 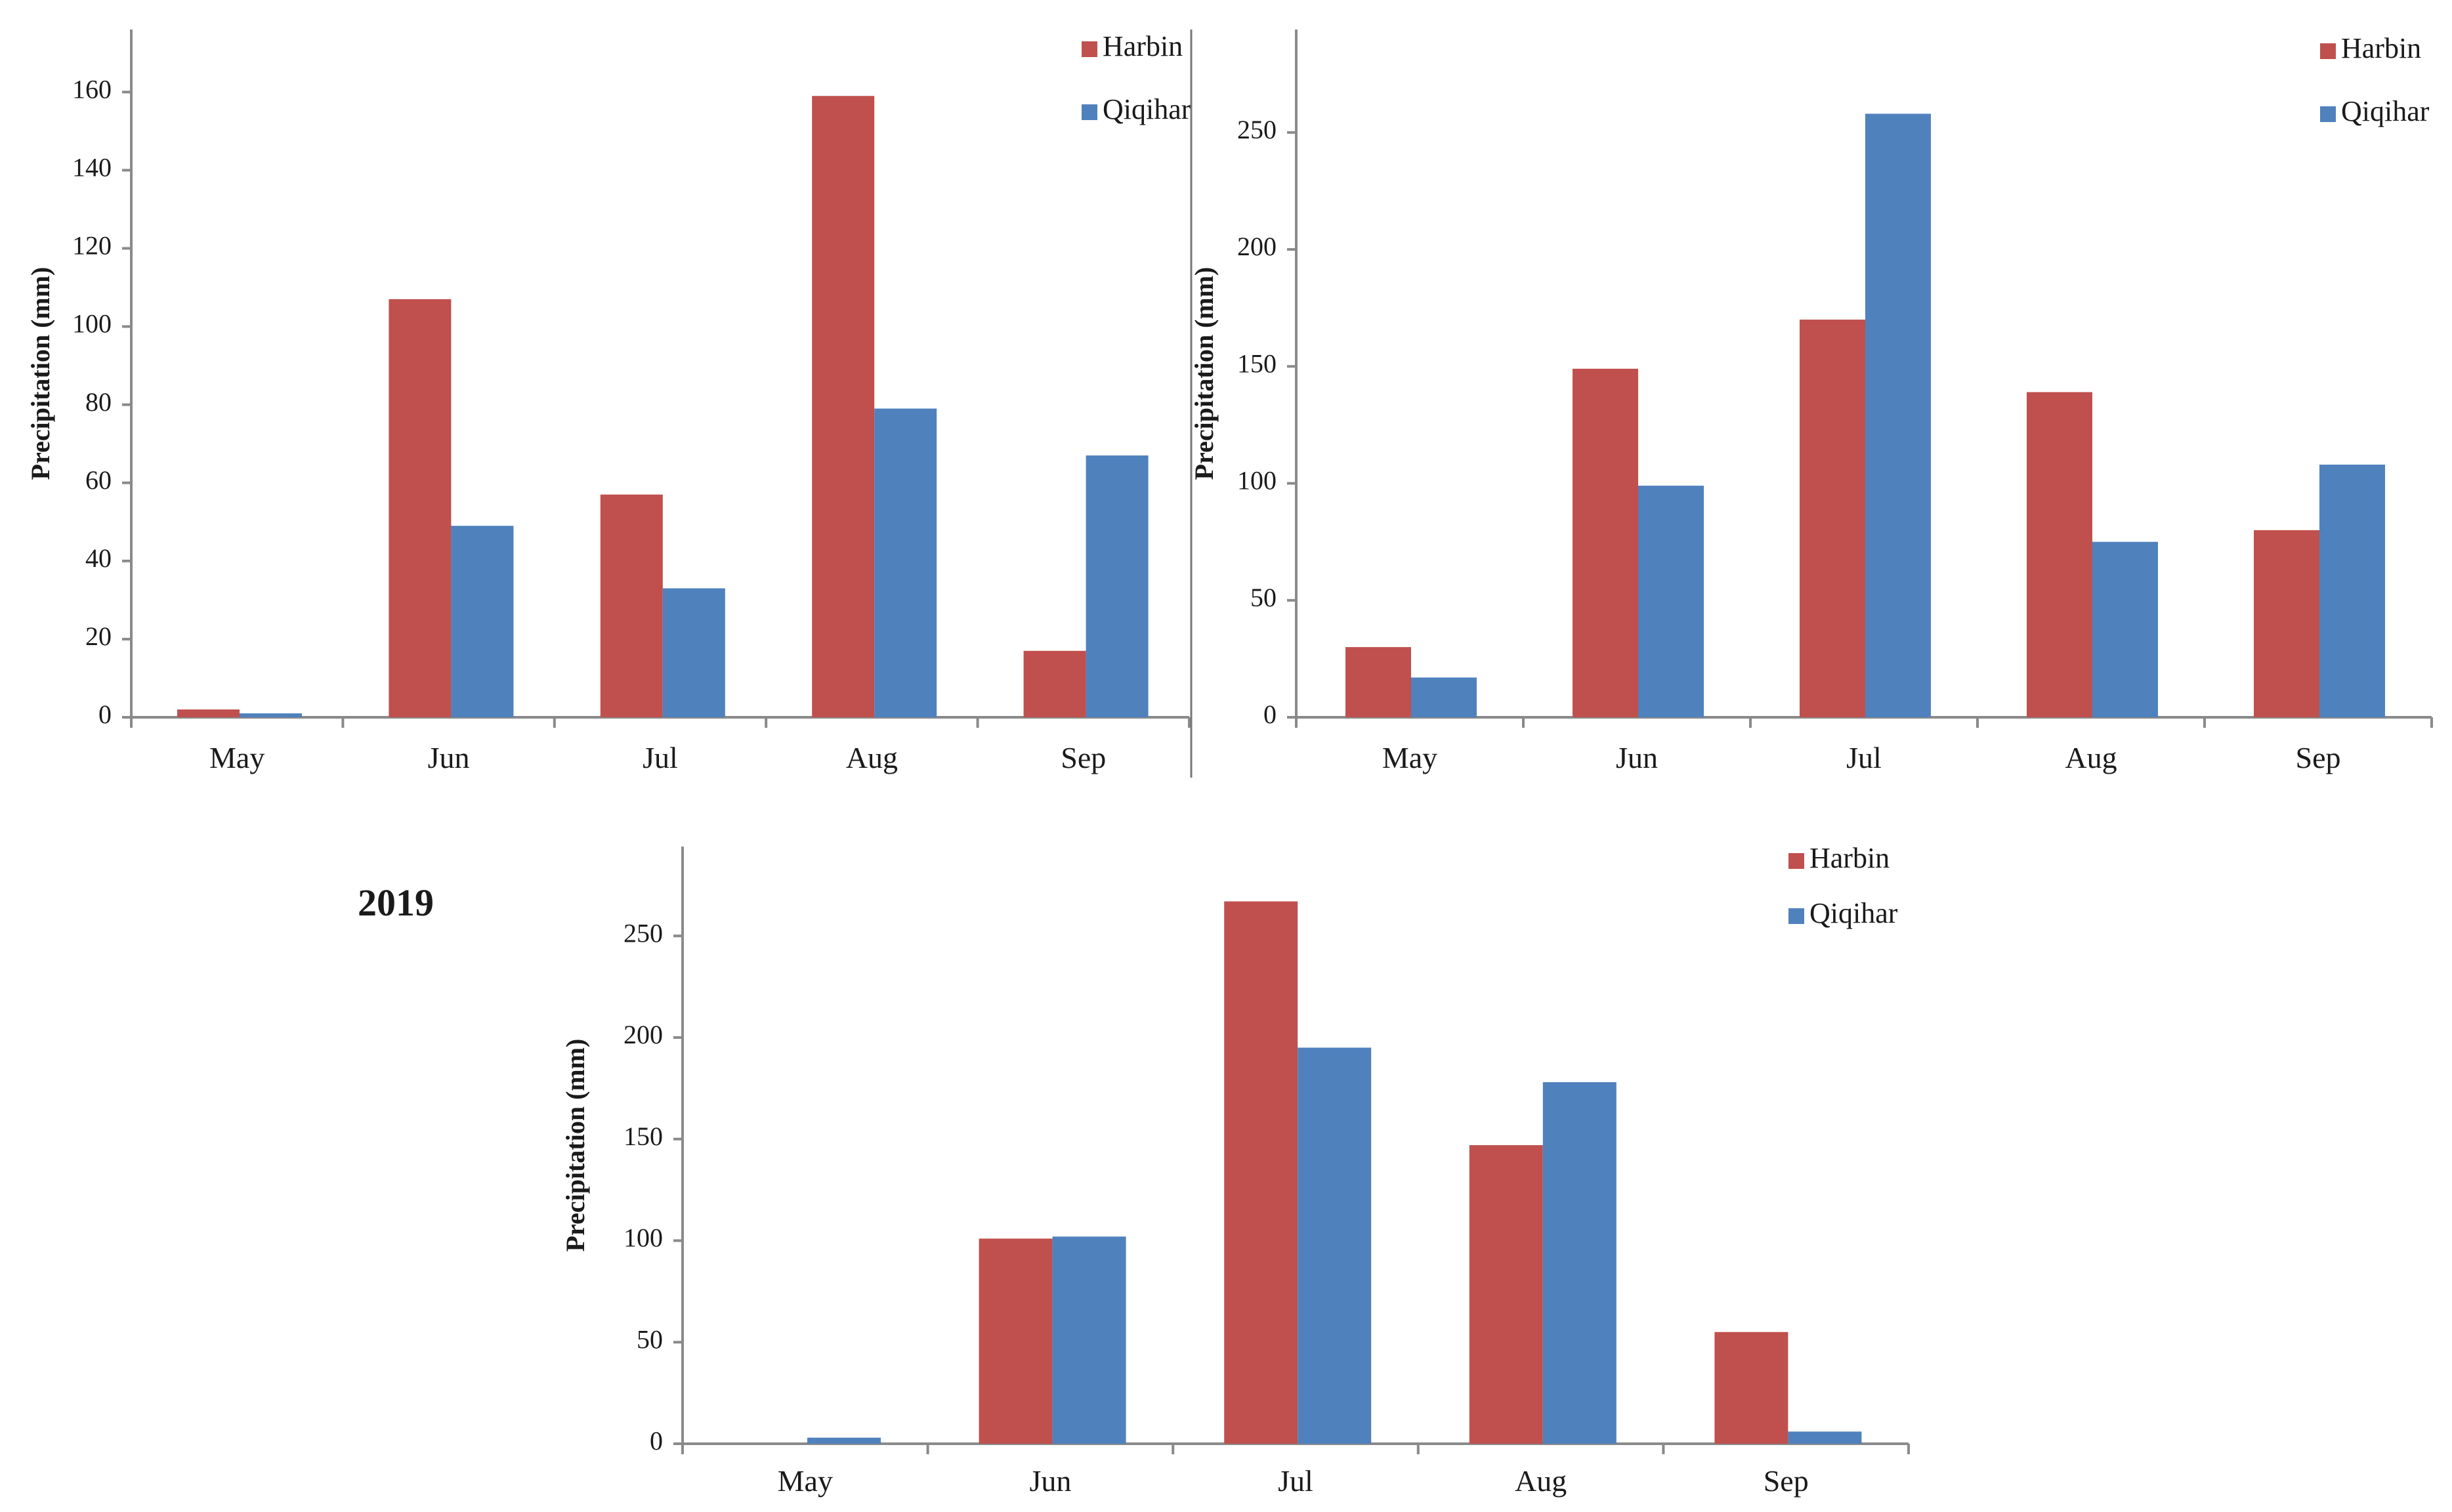 I want to click on chart-year-title: 2019, so click(x=396, y=902).